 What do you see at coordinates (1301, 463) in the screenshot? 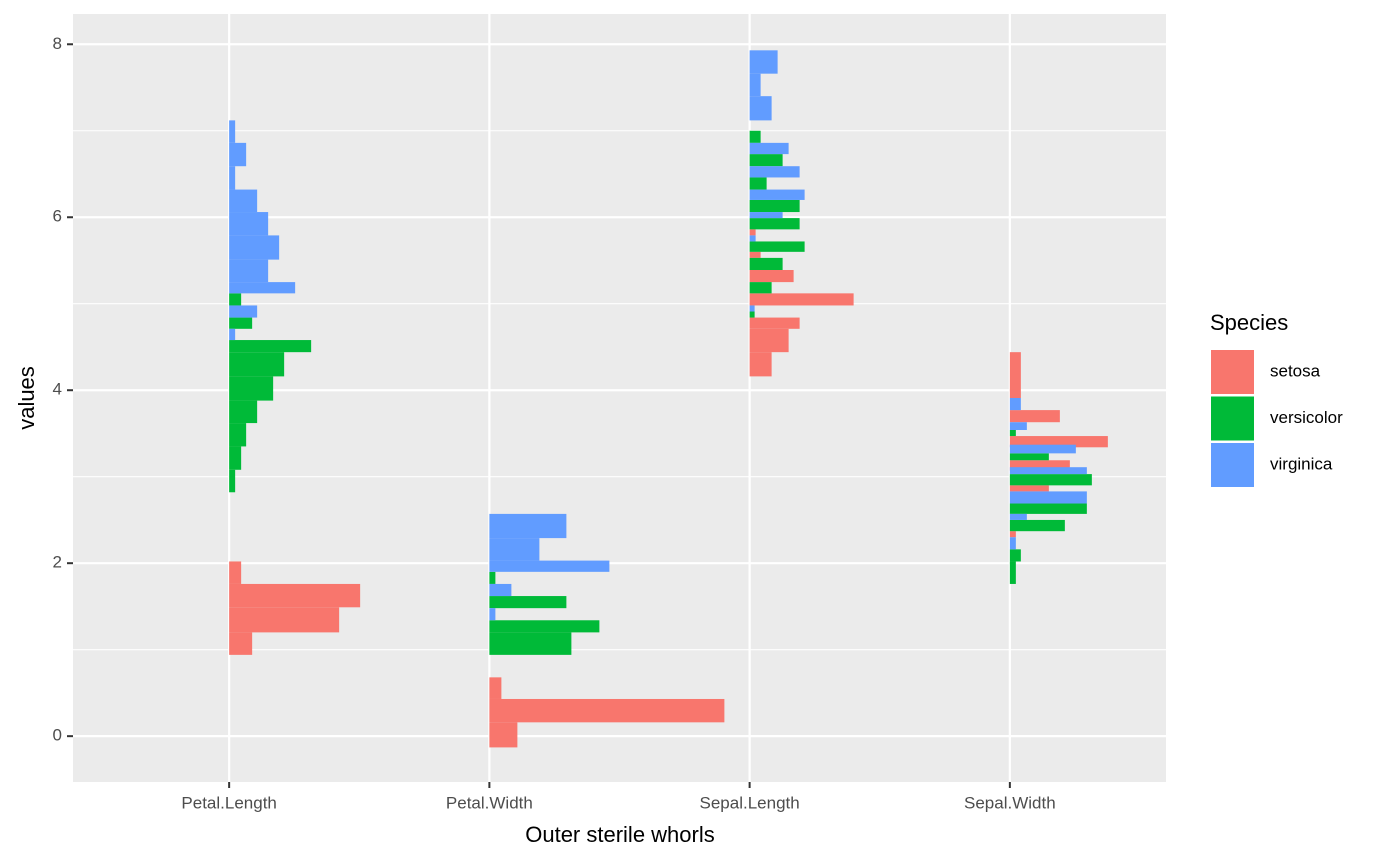
I see `legend-label: virginica` at bounding box center [1301, 463].